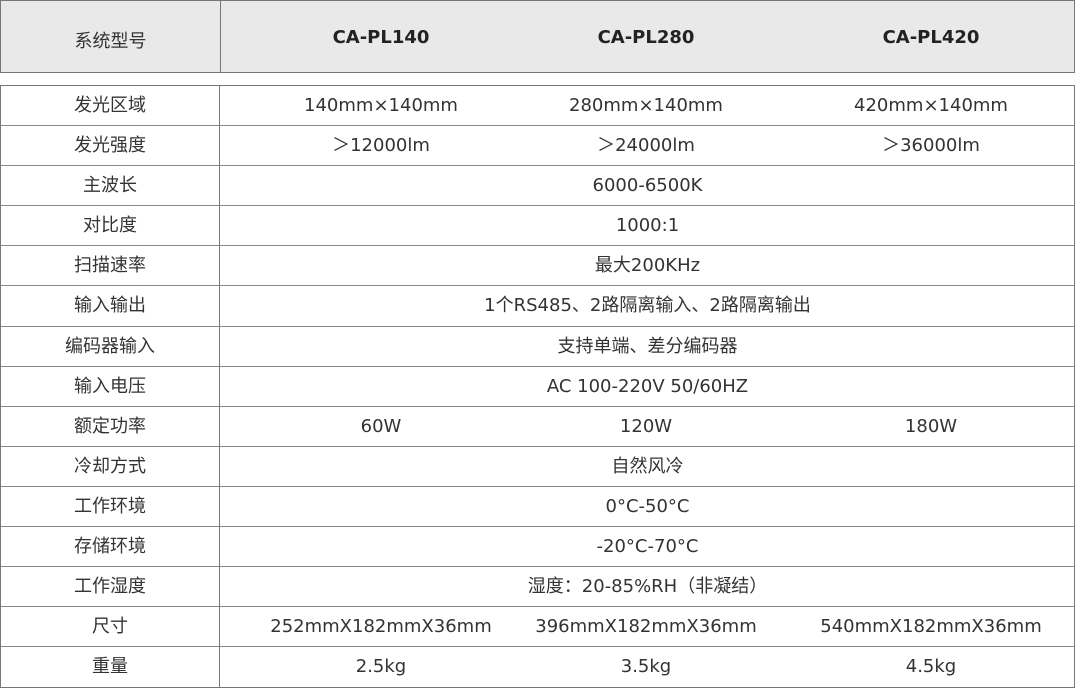 This screenshot has width=1080, height=699. What do you see at coordinates (537, 466) in the screenshot?
I see `table-row: 冷却方式 自然风冷` at bounding box center [537, 466].